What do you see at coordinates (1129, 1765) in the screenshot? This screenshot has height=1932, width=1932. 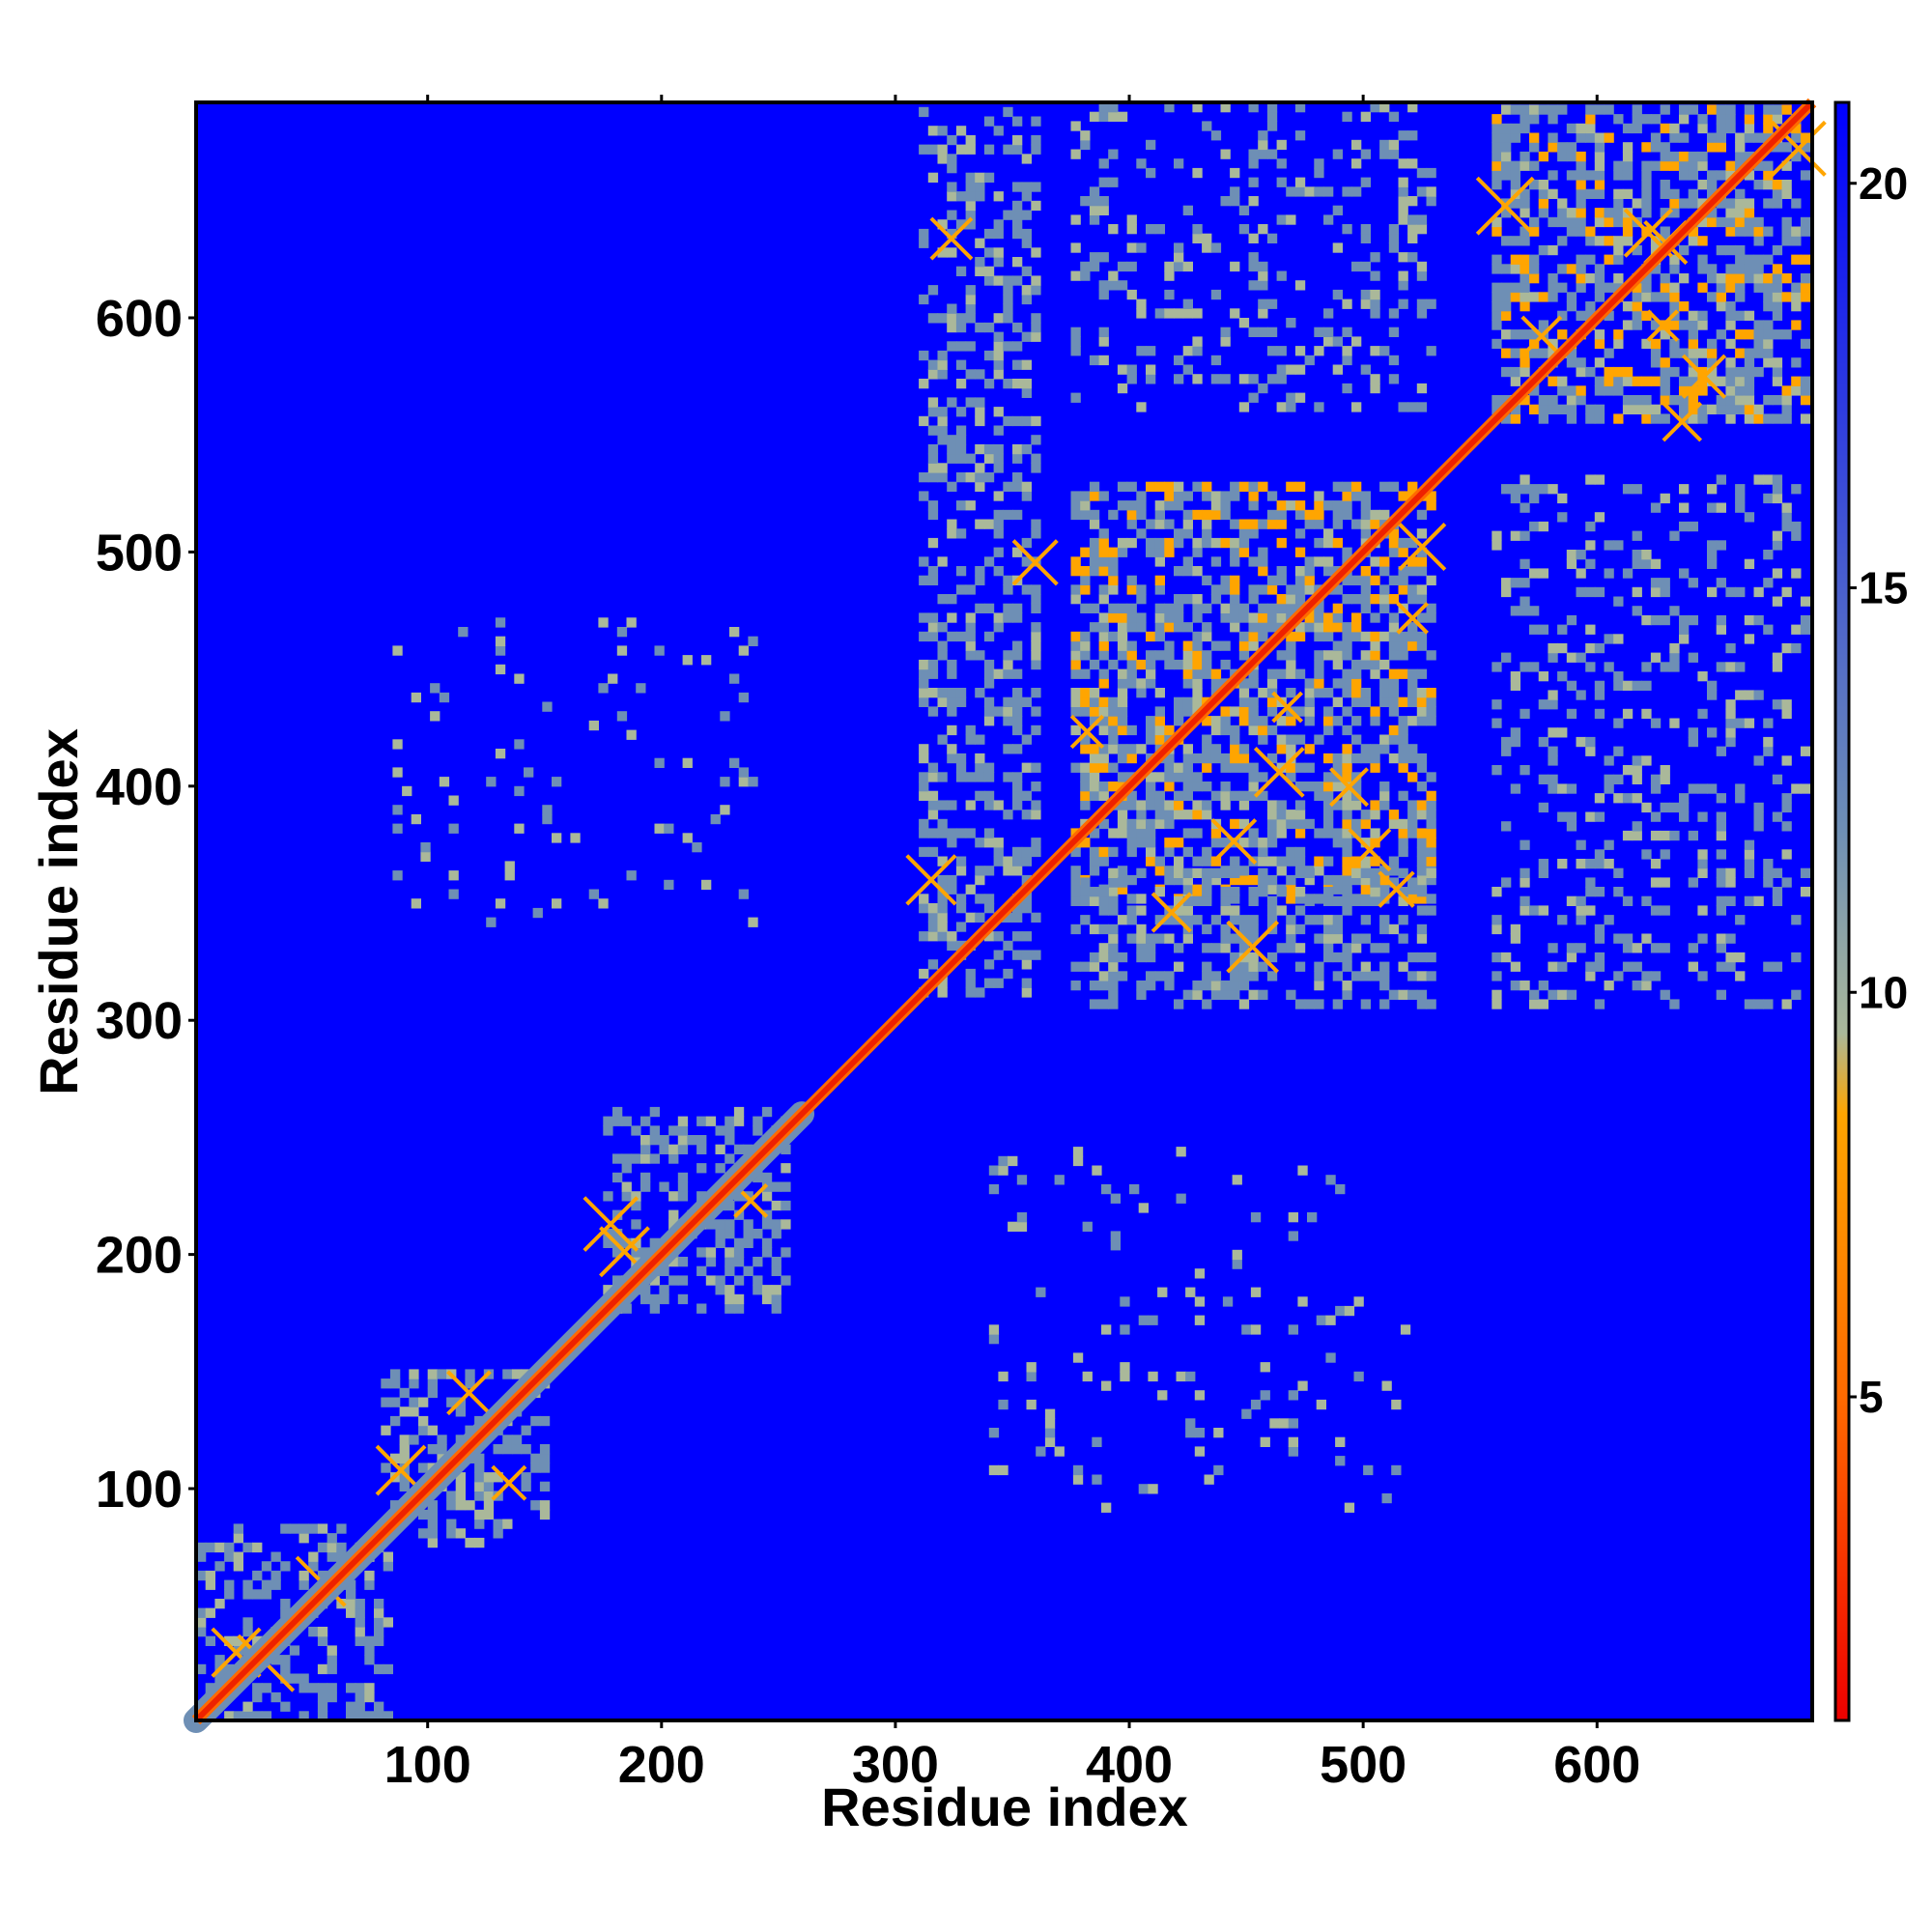 I see `x-tick-label: 400` at bounding box center [1129, 1765].